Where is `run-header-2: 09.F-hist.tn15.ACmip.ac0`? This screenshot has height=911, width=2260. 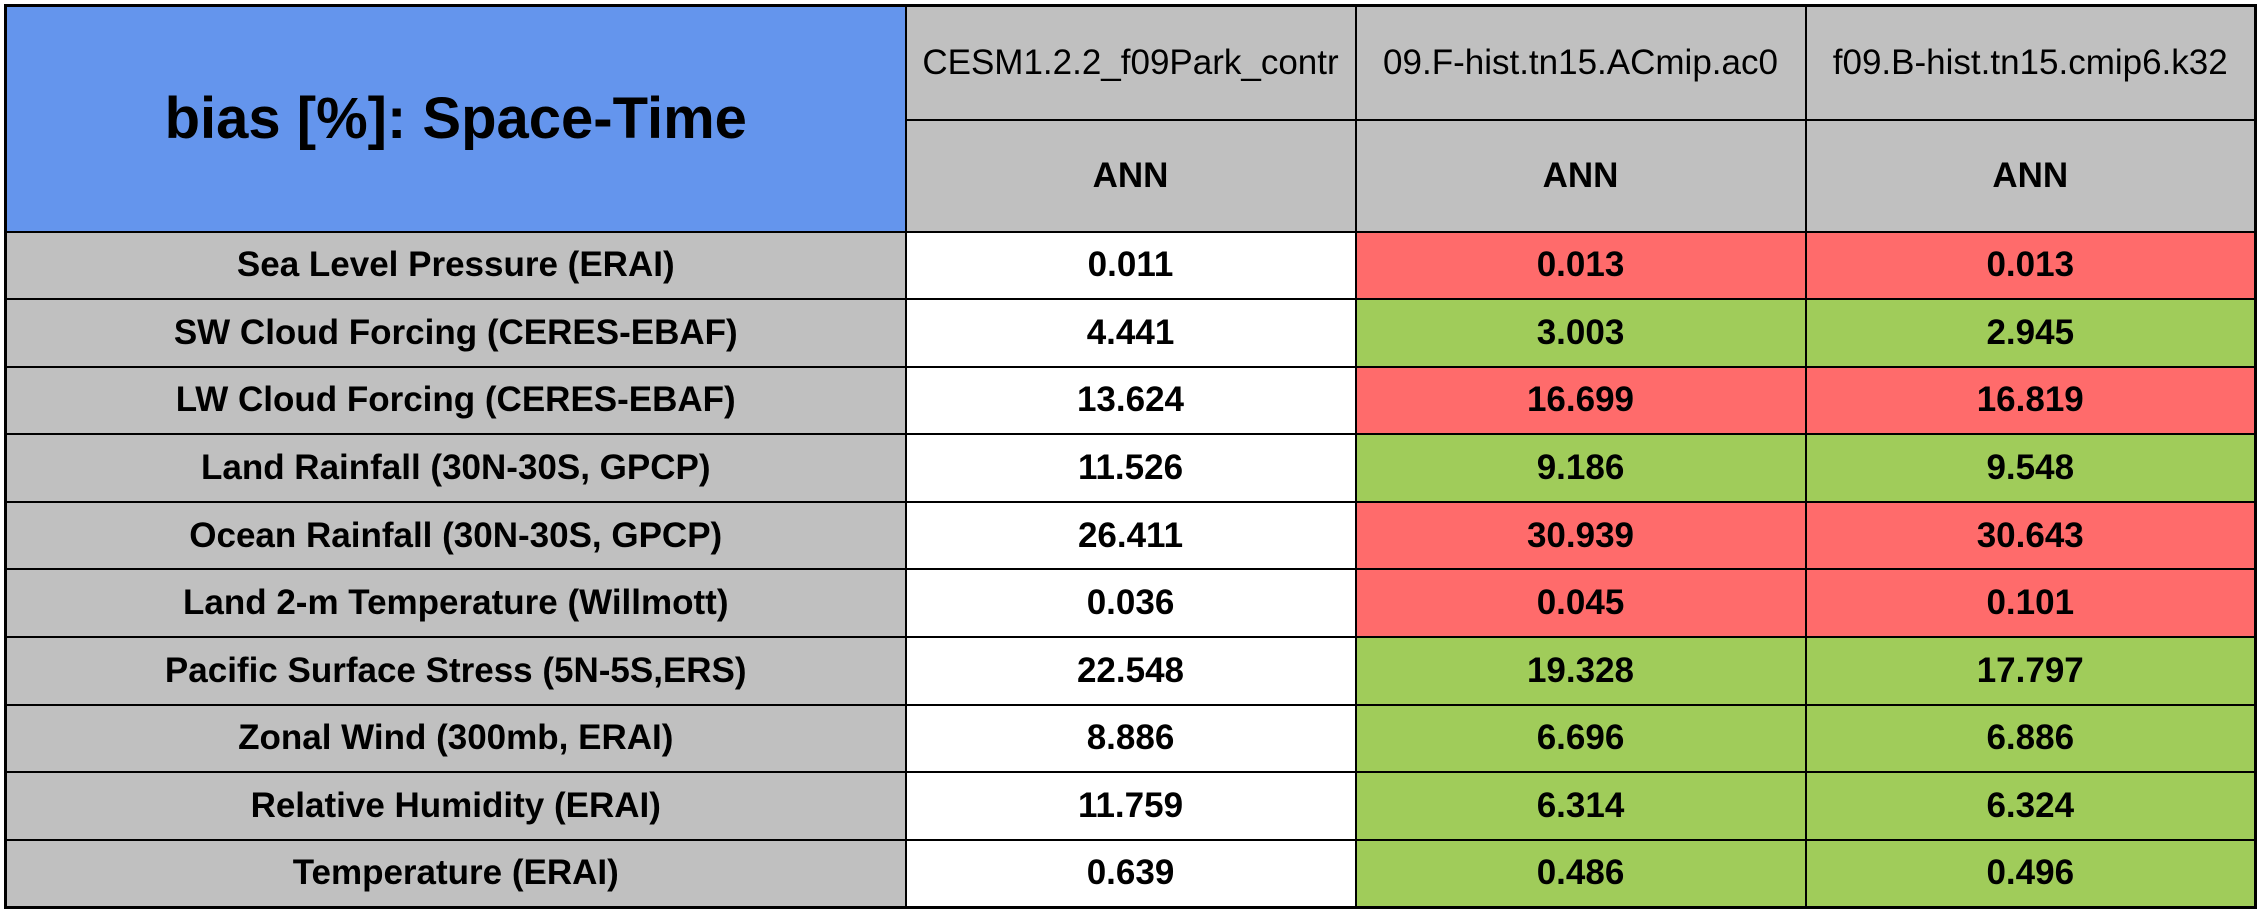 run-header-2: 09.F-hist.tn15.ACmip.ac0 is located at coordinates (1580, 62).